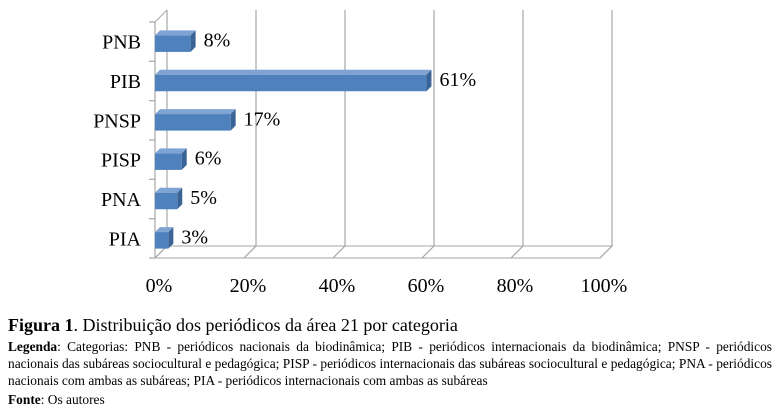  What do you see at coordinates (337, 286) in the screenshot?
I see `x-tick-label: 40%` at bounding box center [337, 286].